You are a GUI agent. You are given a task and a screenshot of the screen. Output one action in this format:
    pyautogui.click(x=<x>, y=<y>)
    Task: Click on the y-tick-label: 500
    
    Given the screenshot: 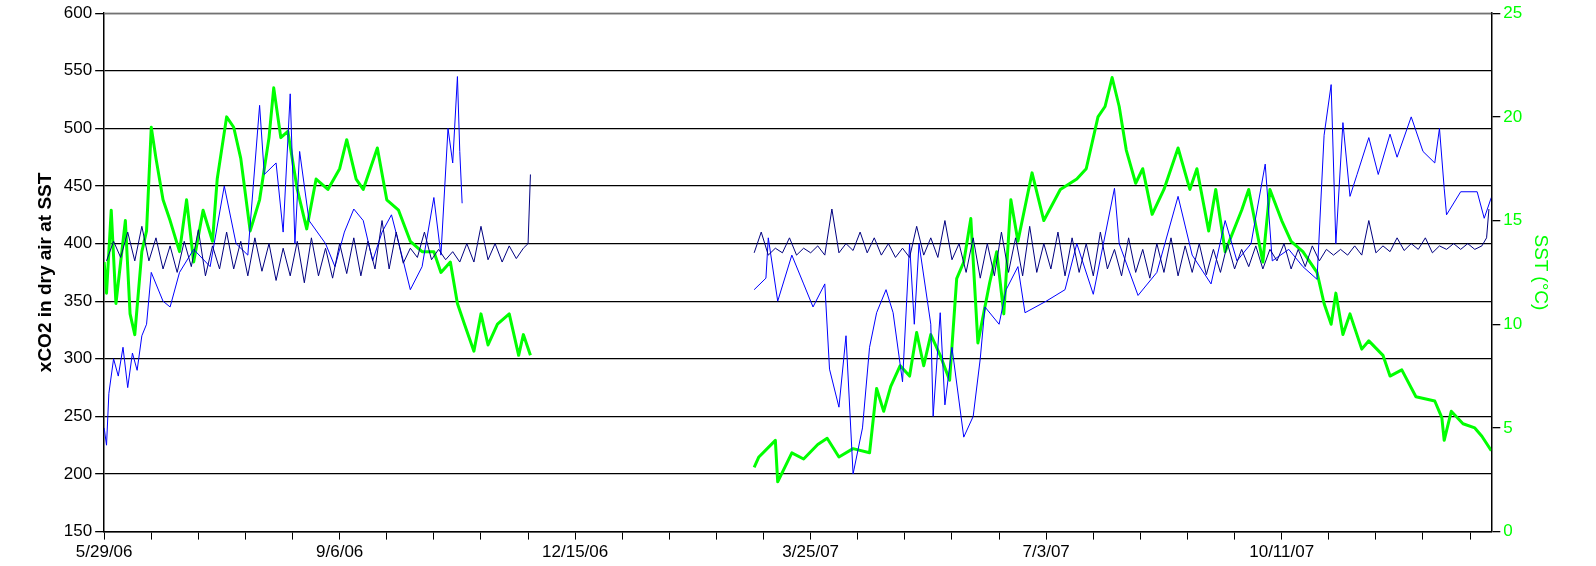 What is the action you would take?
    pyautogui.click(x=78, y=128)
    